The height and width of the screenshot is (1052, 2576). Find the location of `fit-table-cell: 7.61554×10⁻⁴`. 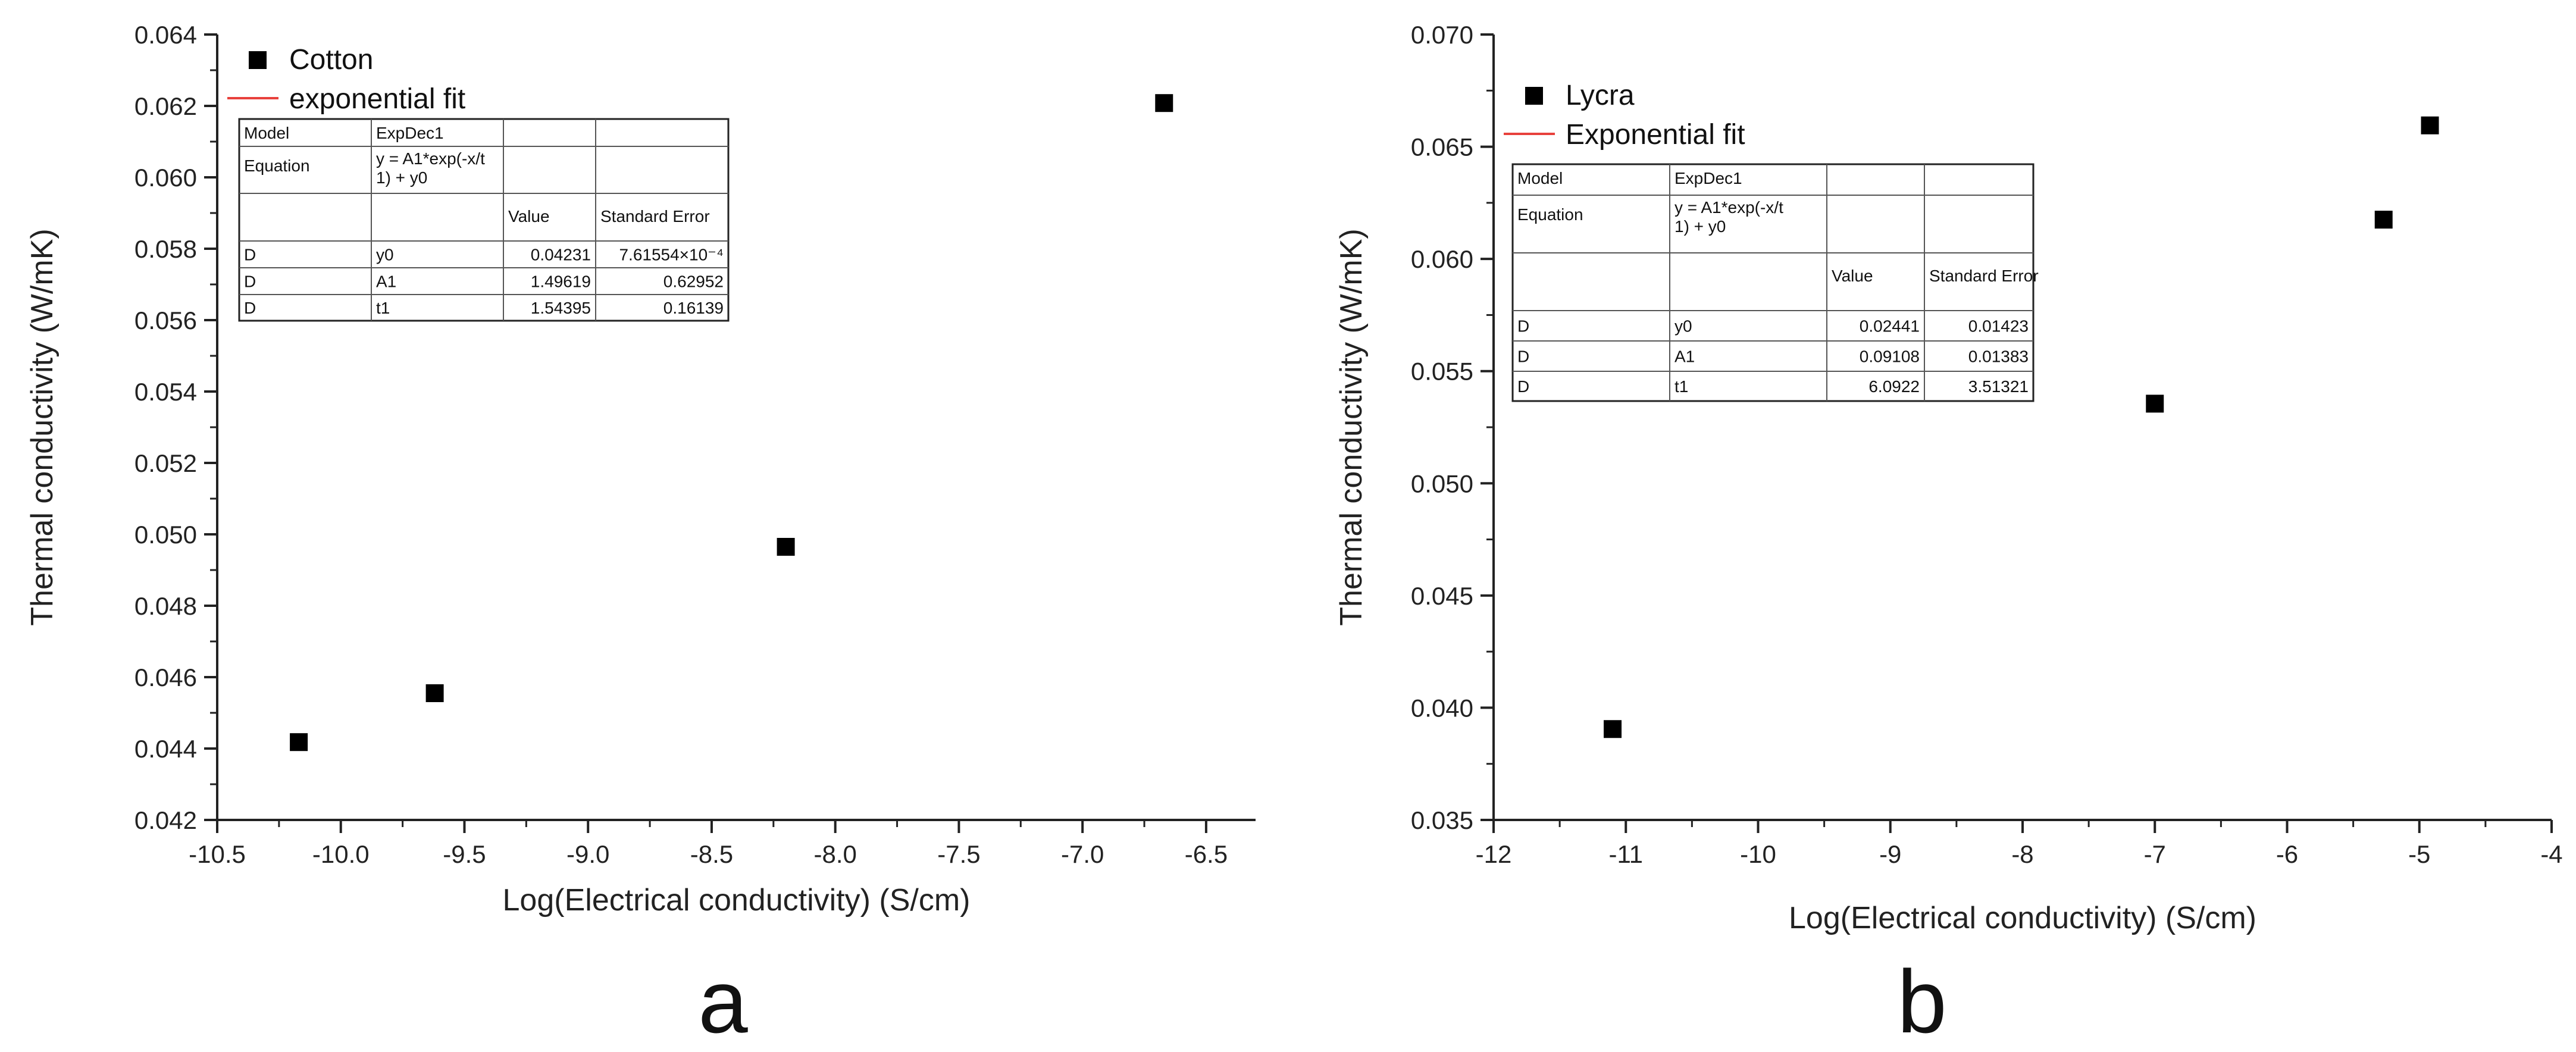

fit-table-cell: 7.61554×10⁻⁴ is located at coordinates (671, 255).